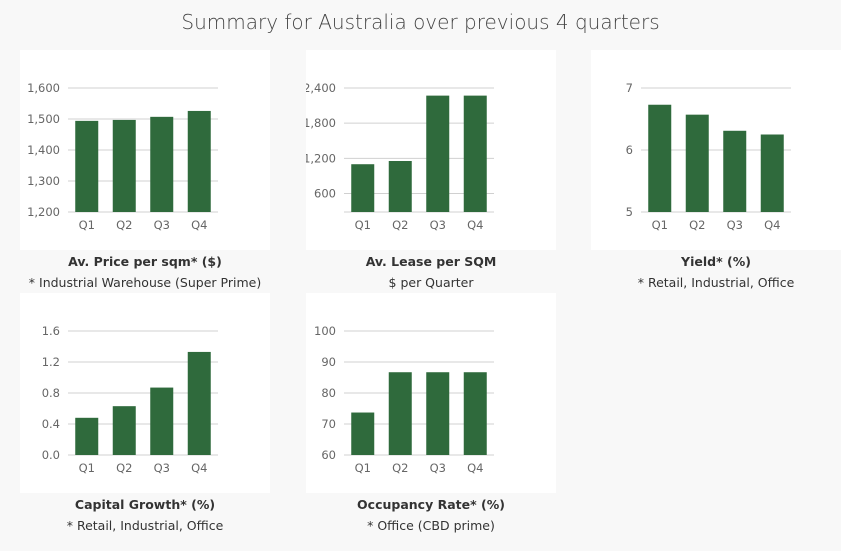 This screenshot has height=551, width=841. Describe the element at coordinates (629, 88) in the screenshot. I see `y-tick-label: 7` at that location.